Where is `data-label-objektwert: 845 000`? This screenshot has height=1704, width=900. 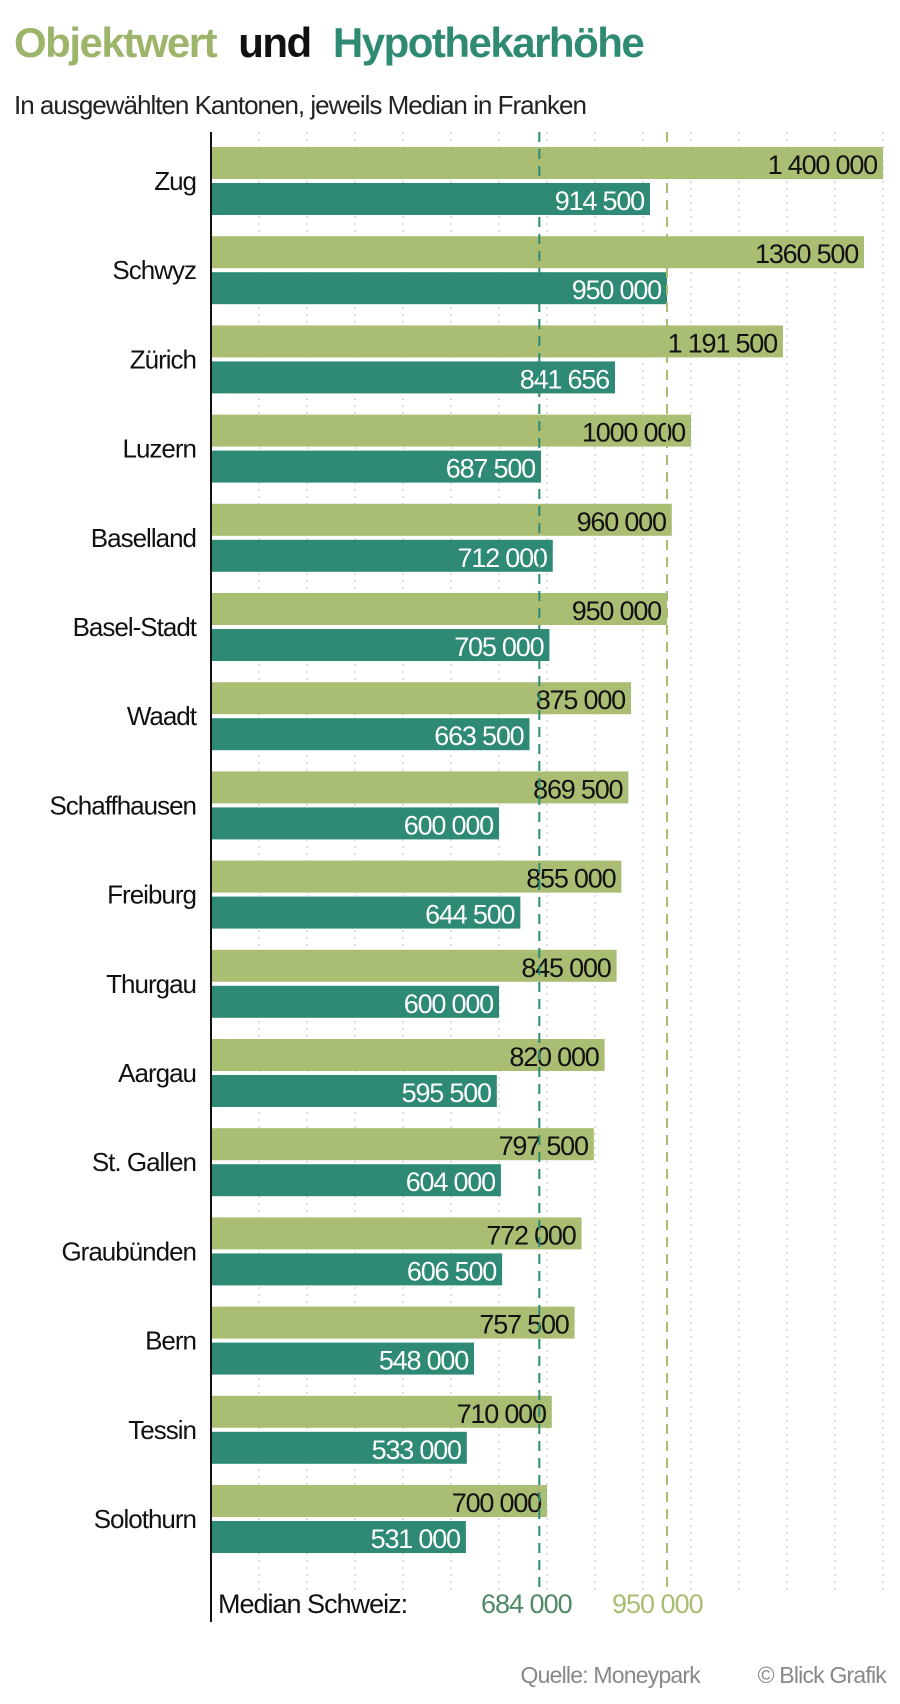 data-label-objektwert: 845 000 is located at coordinates (565, 968).